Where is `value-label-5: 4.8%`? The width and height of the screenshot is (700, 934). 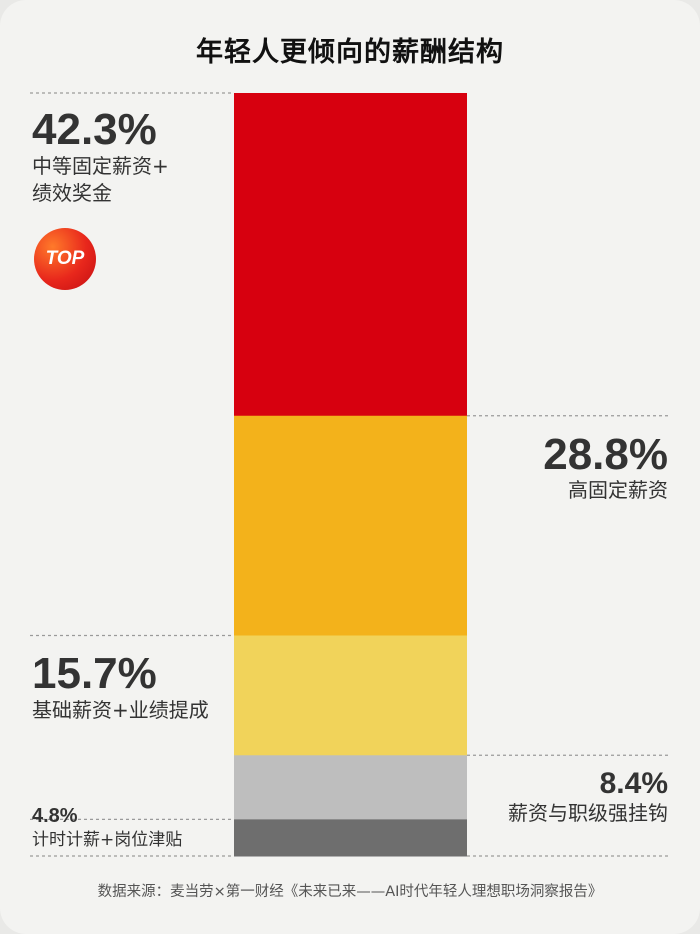
value-label-5: 4.8% is located at coordinates (55, 816).